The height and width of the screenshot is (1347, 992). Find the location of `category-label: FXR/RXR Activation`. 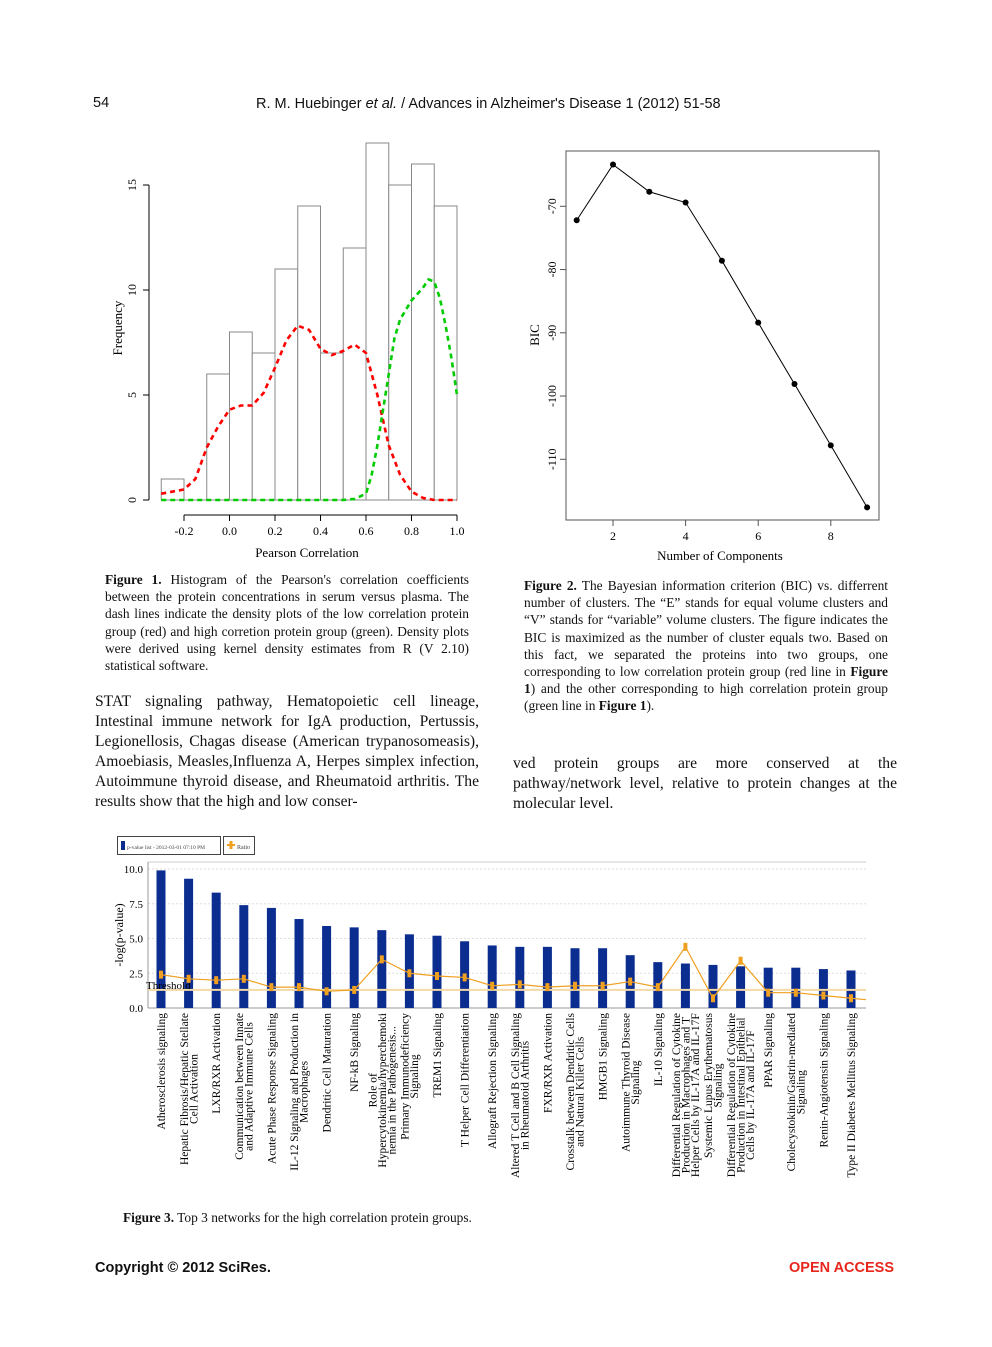

category-label: FXR/RXR Activation is located at coordinates (548, 1063).